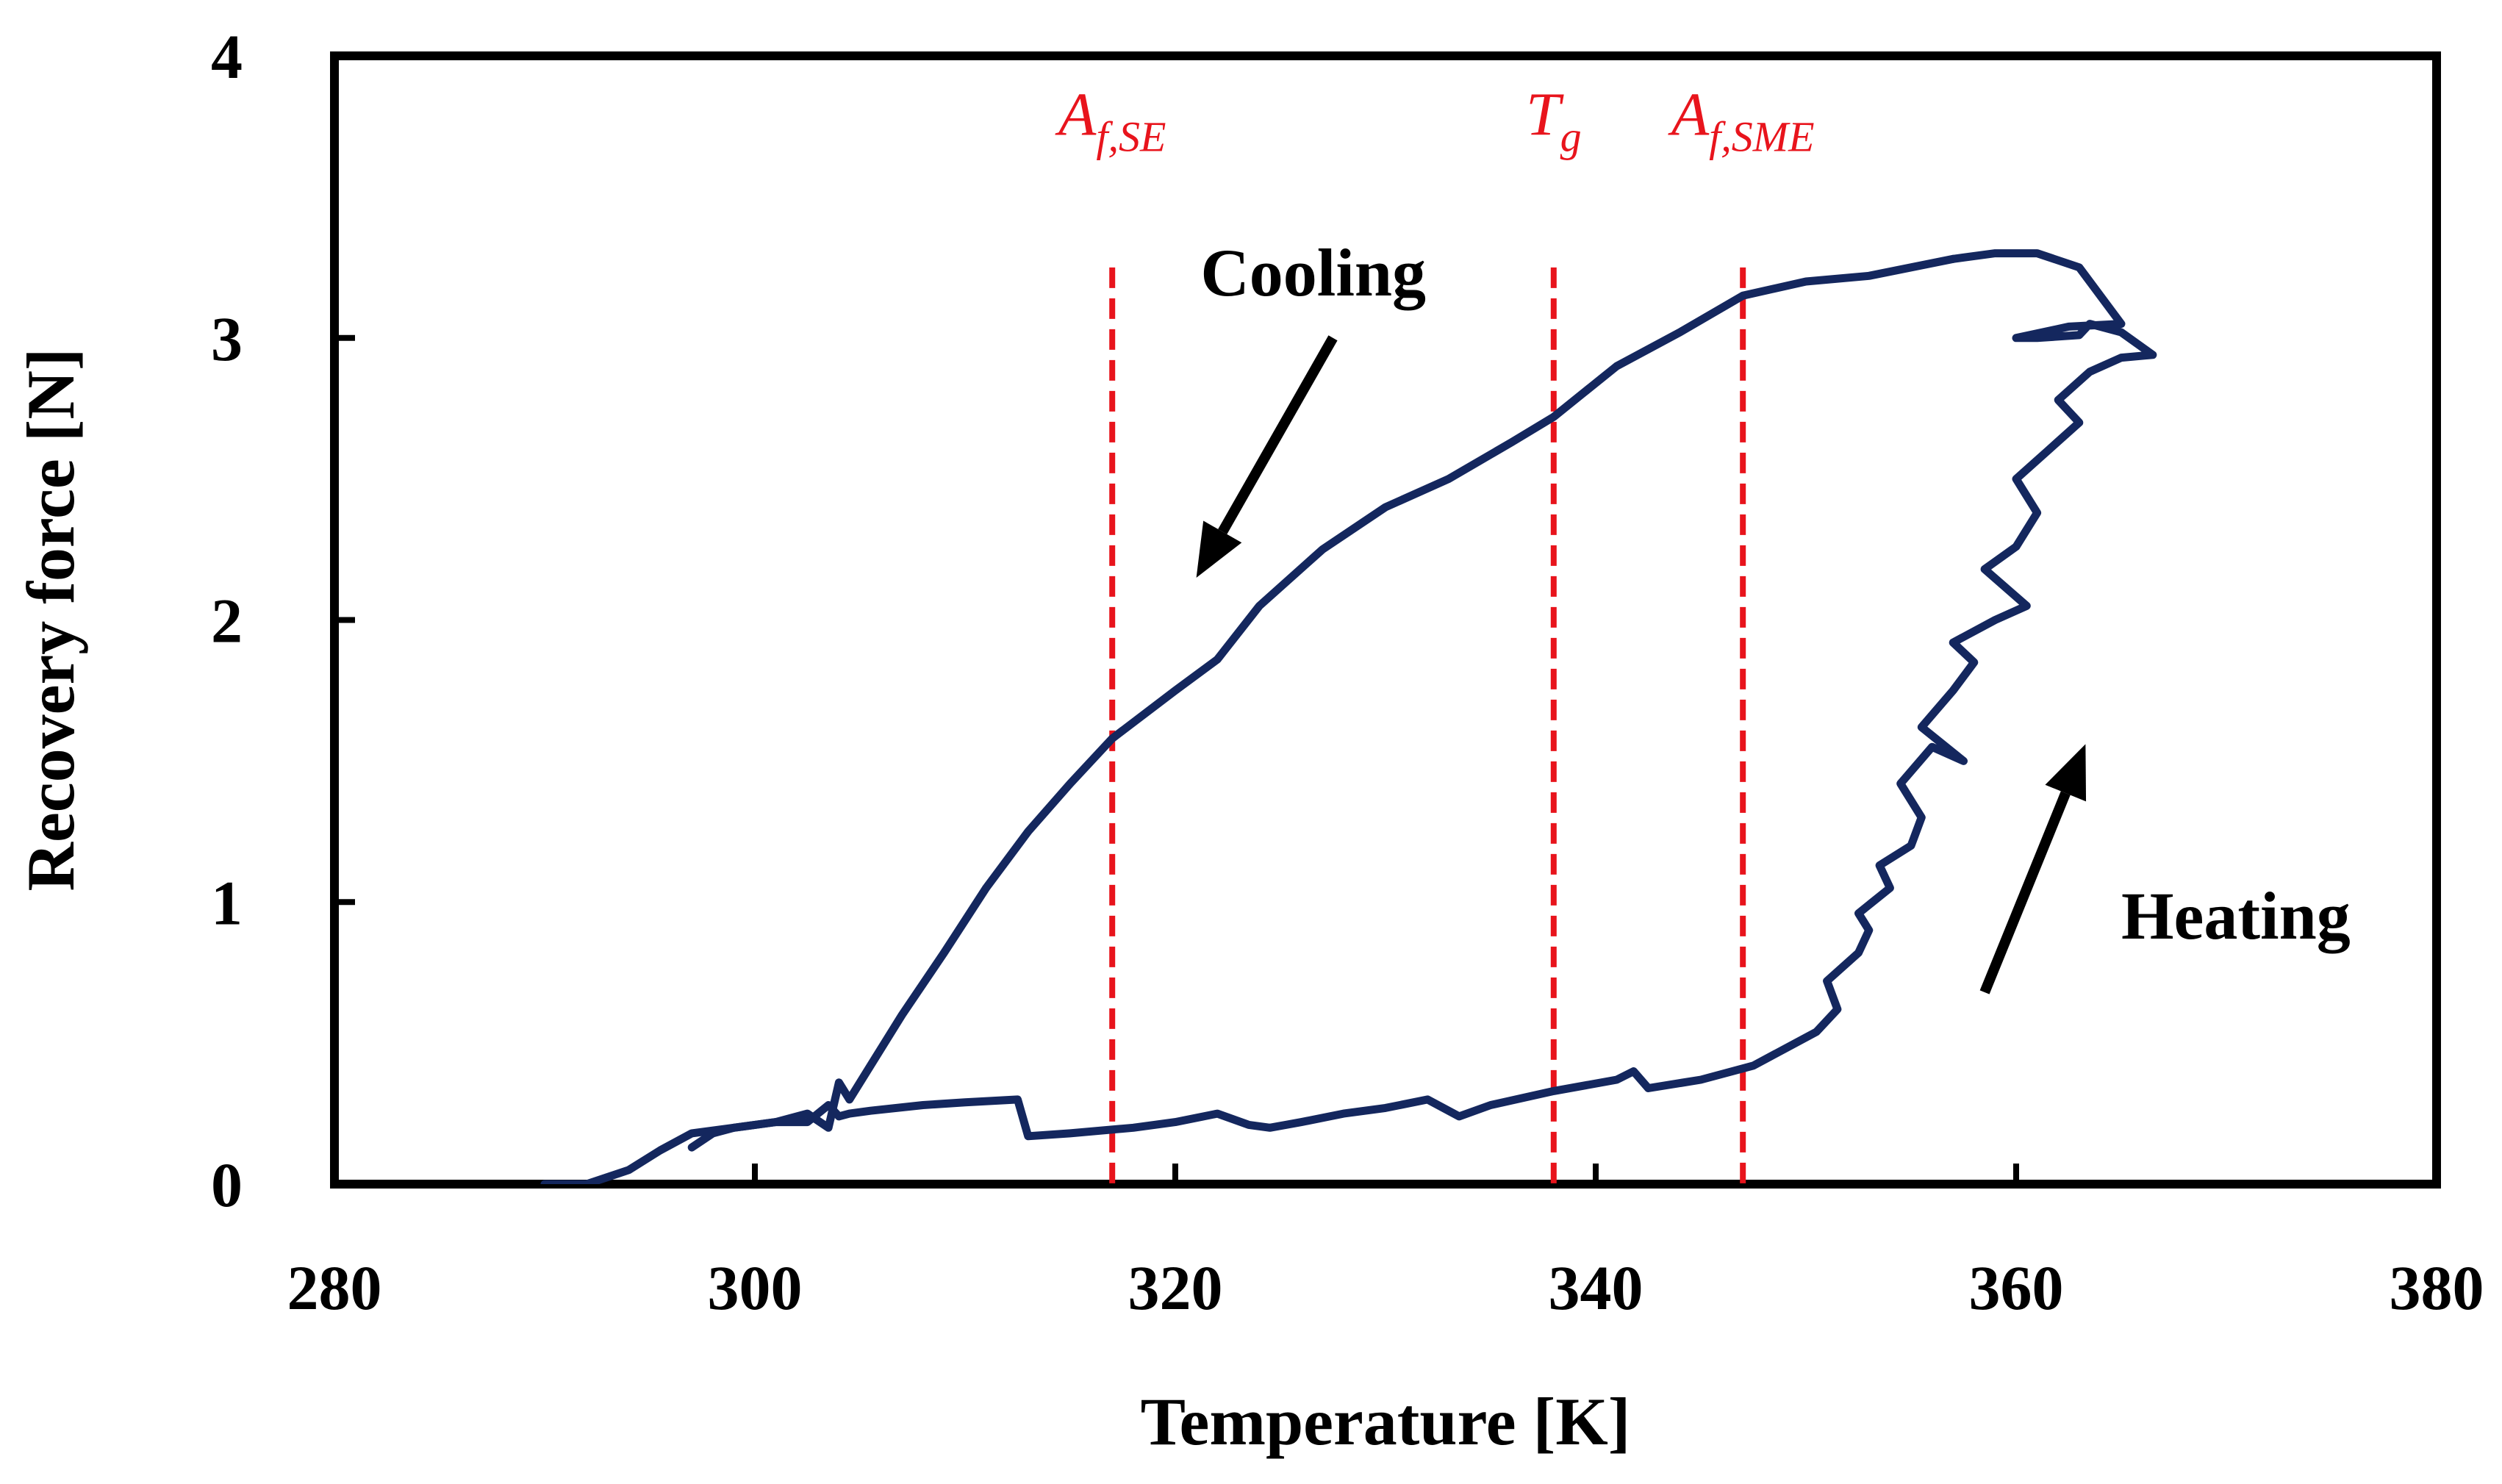  I want to click on heating-arrow-head, so click(2066, 773).